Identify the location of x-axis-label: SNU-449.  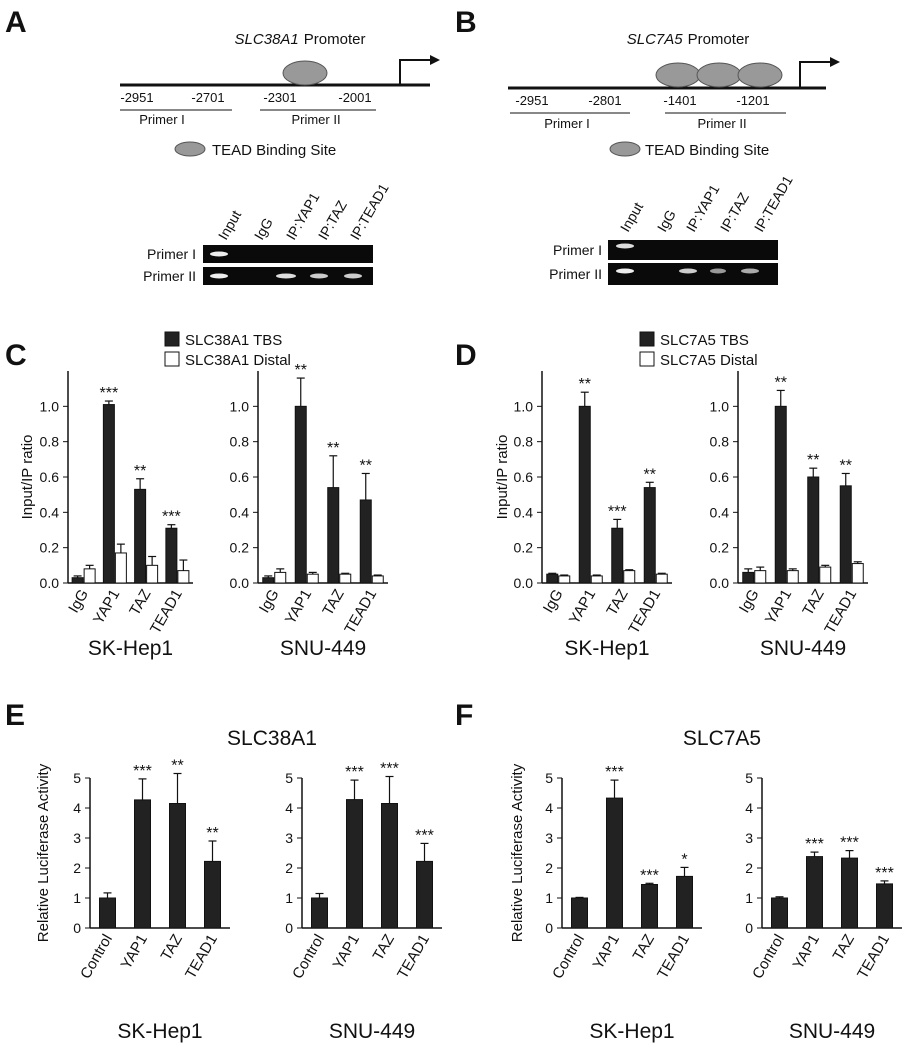
(372, 1031).